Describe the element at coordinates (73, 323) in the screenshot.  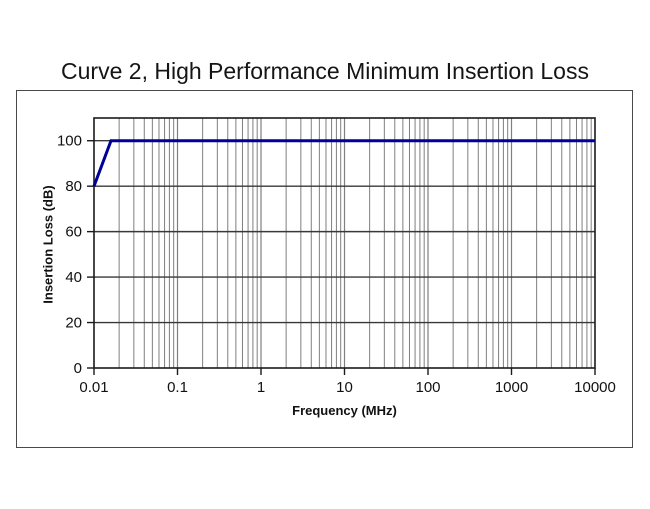
I see `y-tick-label: 20` at that location.